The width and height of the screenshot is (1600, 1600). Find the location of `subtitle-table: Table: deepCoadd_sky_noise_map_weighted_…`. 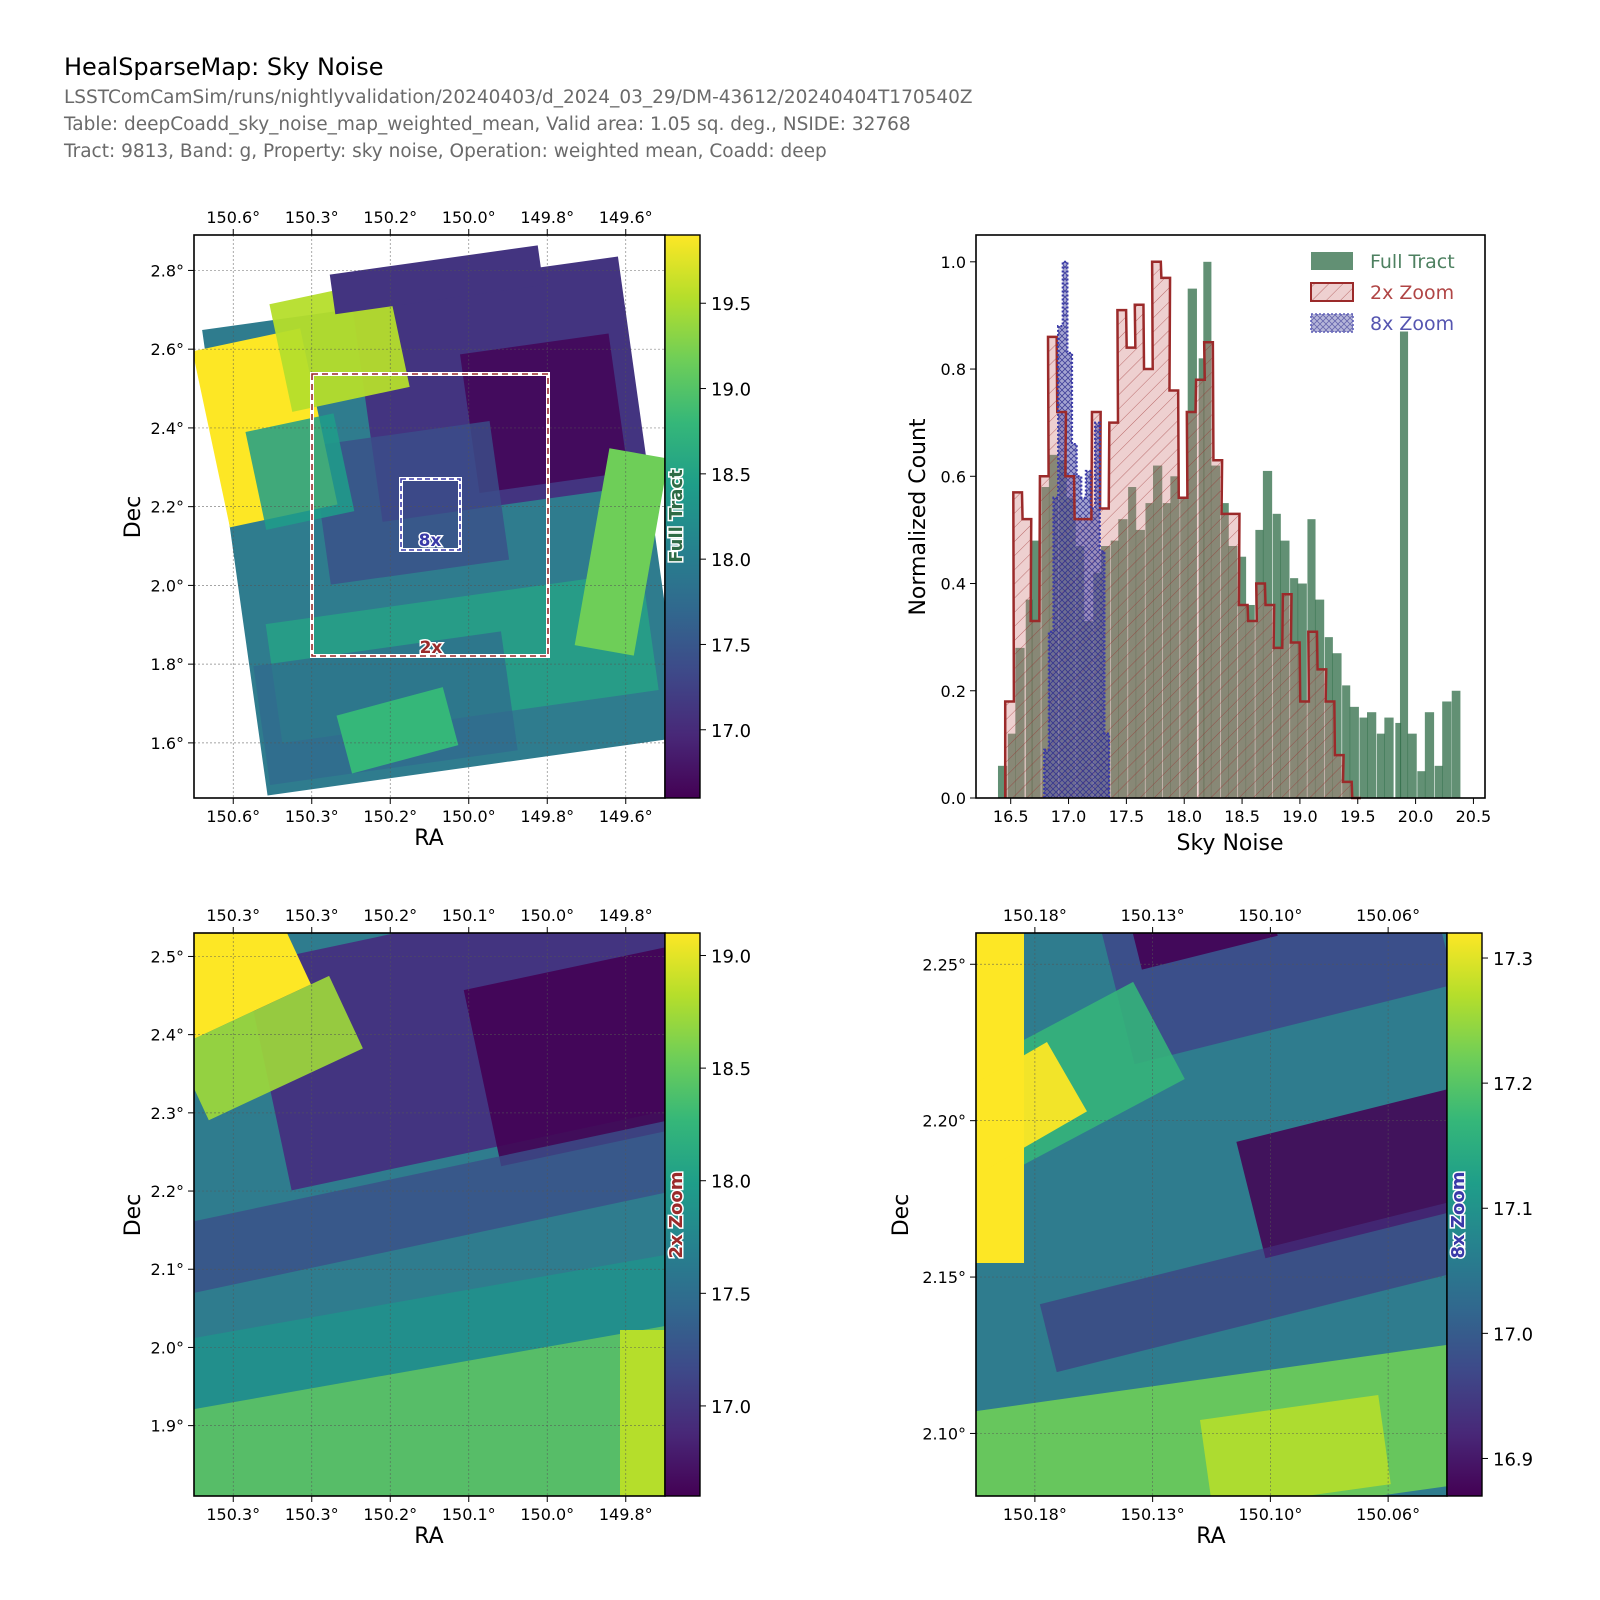

subtitle-table: Table: deepCoadd_sky_noise_map_weighted_… is located at coordinates (487, 124).